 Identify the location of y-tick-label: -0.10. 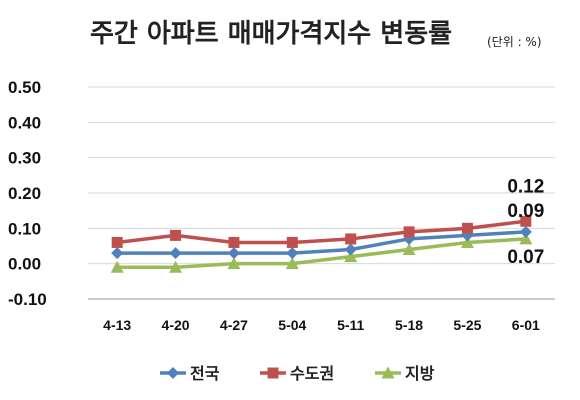
(27, 299).